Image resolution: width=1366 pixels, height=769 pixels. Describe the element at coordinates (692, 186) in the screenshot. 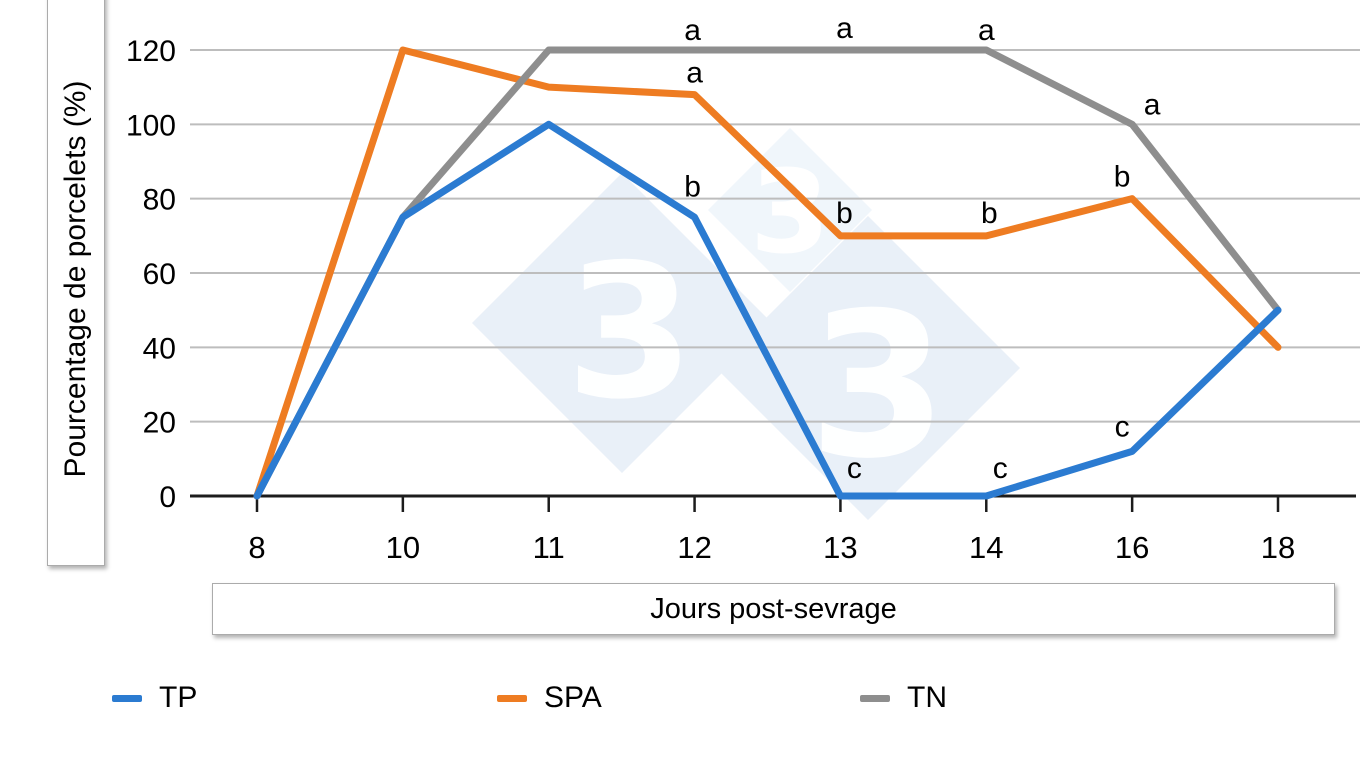

I see `annotation-letter-tp-12: b` at that location.